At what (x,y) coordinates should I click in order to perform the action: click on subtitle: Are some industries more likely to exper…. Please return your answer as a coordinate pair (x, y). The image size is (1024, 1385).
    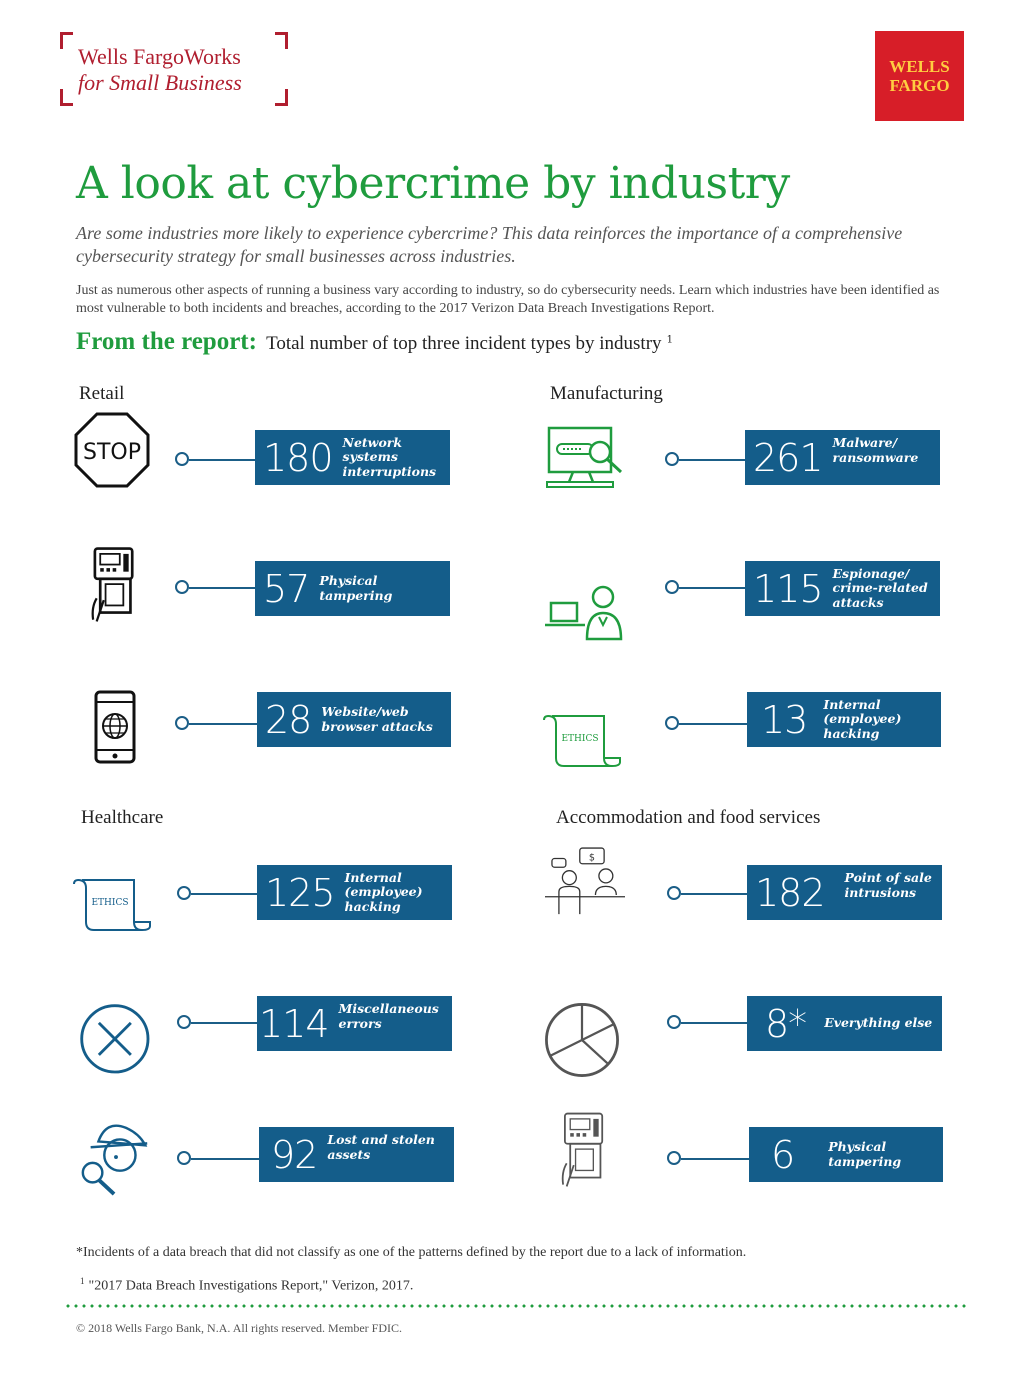
    Looking at the image, I should click on (489, 244).